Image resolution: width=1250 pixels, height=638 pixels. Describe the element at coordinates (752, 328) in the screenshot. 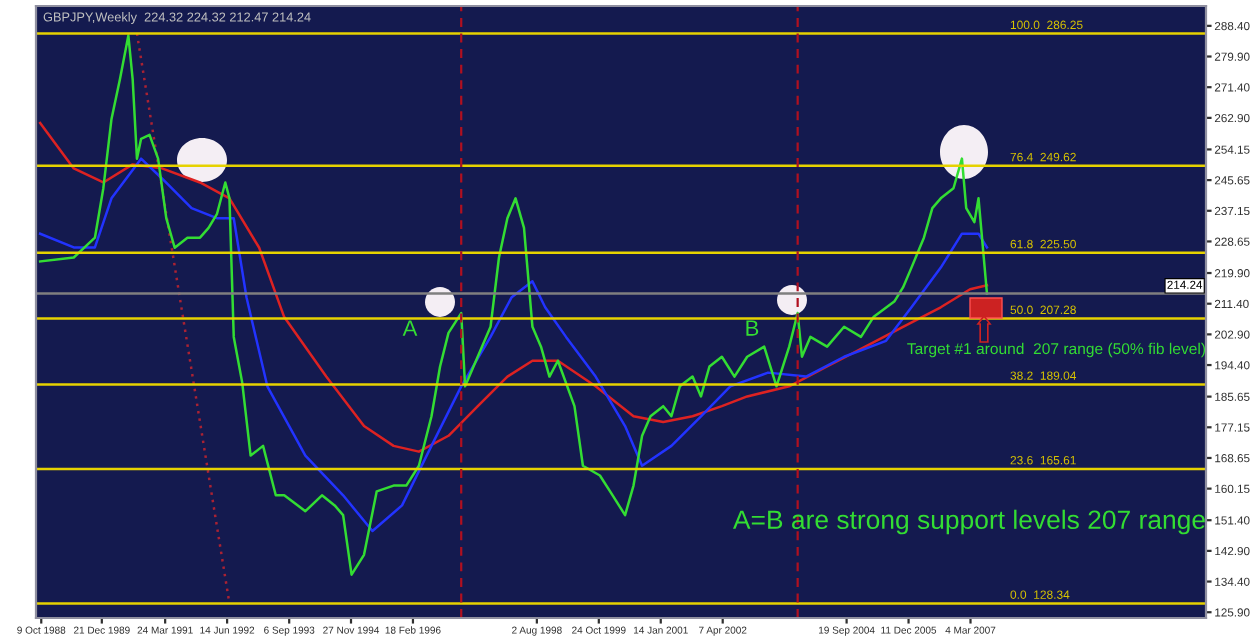

I see `annotation: B` at that location.